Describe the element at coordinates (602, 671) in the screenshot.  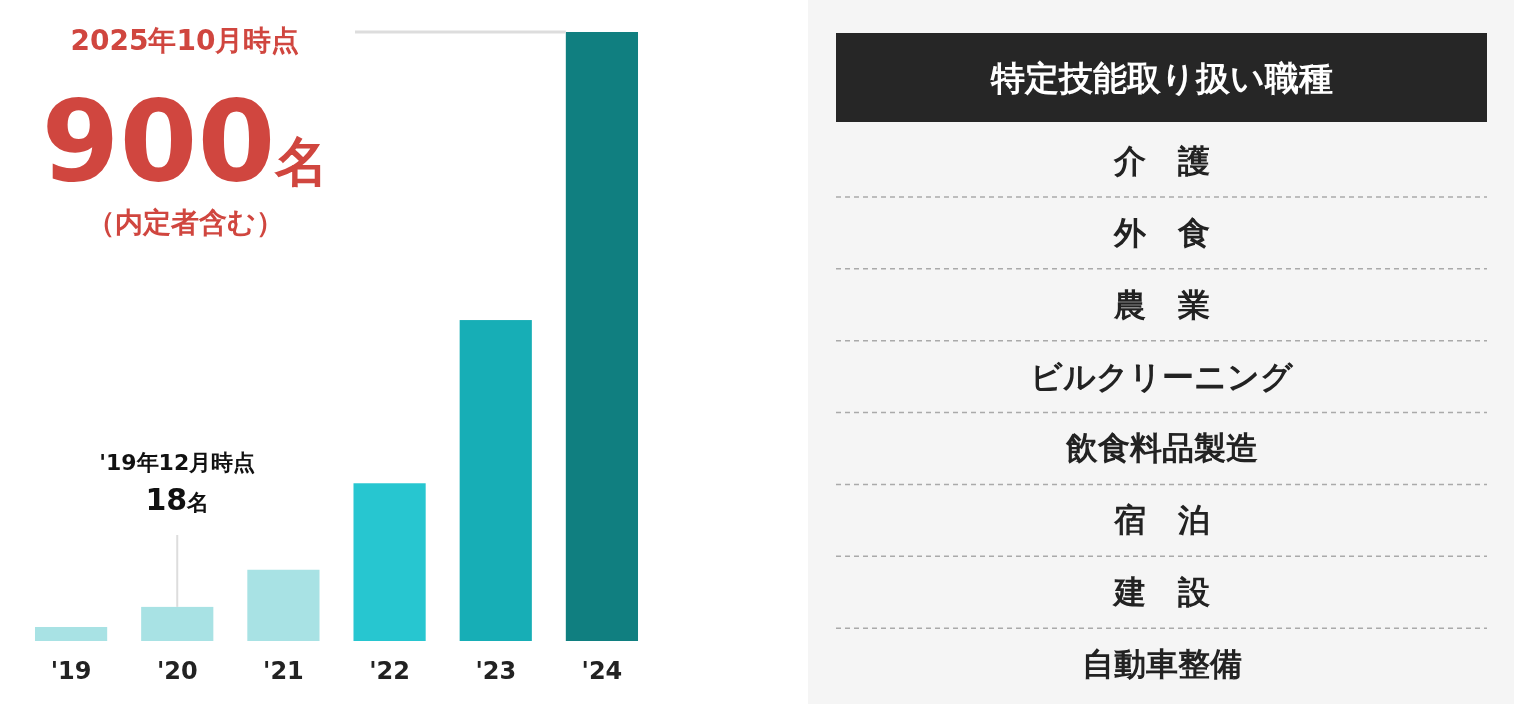
I see `x-tick-label: '24` at that location.